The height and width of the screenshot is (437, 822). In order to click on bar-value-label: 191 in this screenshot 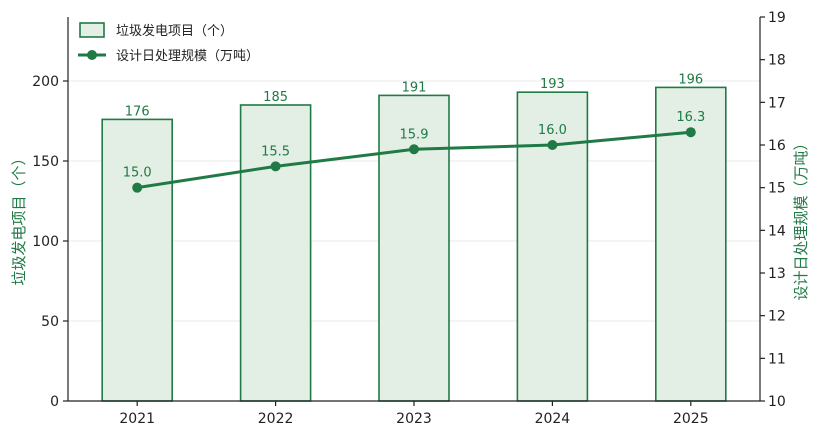, I will do `click(414, 87)`.